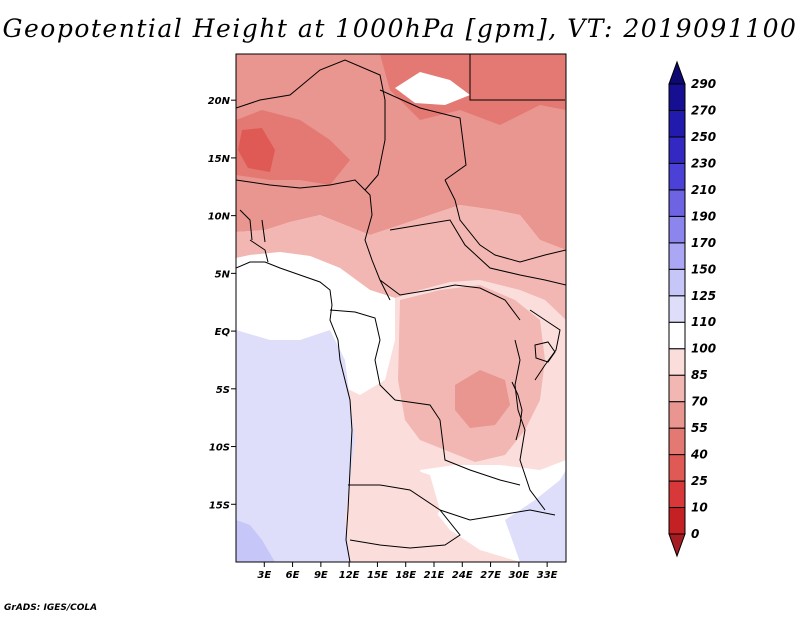 The height and width of the screenshot is (618, 800). What do you see at coordinates (219, 448) in the screenshot?
I see `lat-tick-label: 10S` at bounding box center [219, 448].